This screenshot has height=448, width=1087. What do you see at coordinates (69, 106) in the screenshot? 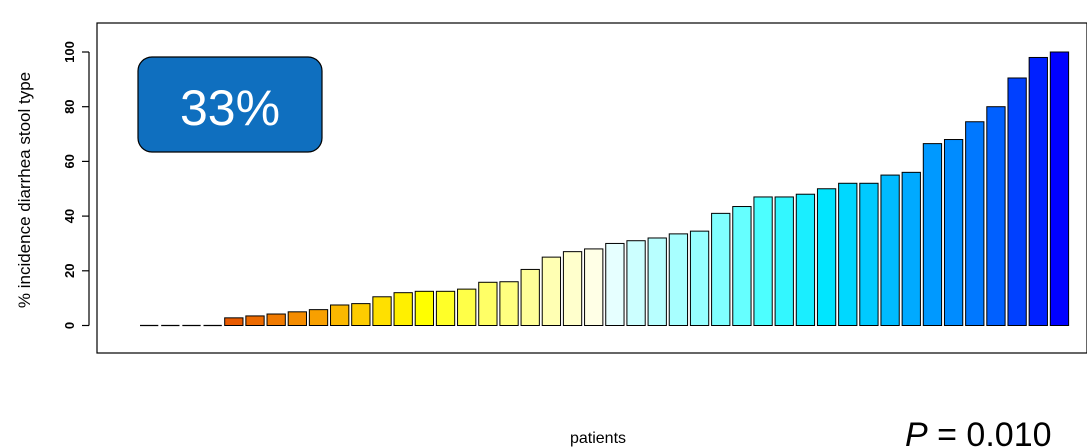
I see `y-tick-label: 80` at bounding box center [69, 106].